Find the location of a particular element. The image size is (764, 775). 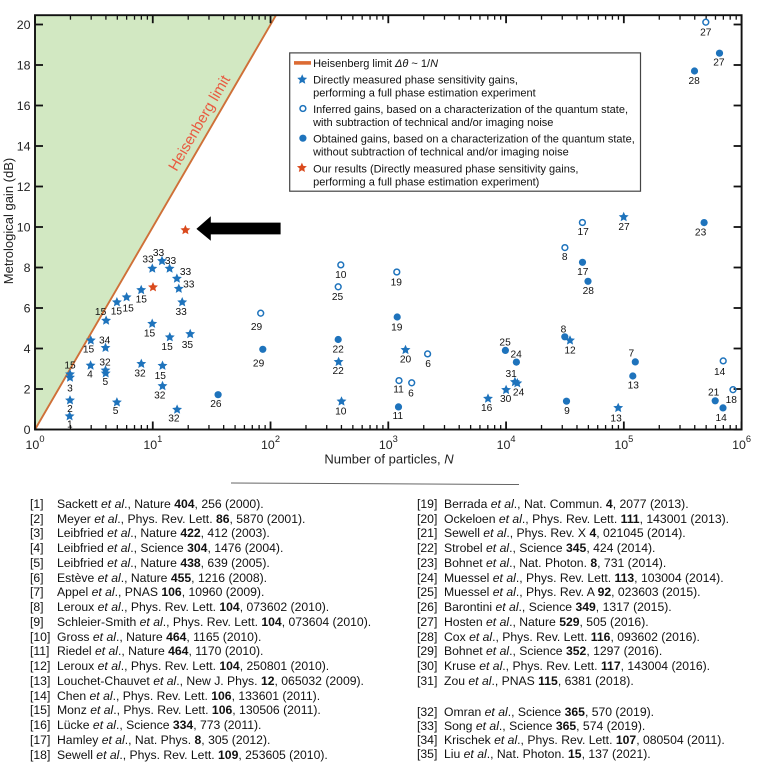

svg-text: 10⁶ is located at coordinates (741, 443).